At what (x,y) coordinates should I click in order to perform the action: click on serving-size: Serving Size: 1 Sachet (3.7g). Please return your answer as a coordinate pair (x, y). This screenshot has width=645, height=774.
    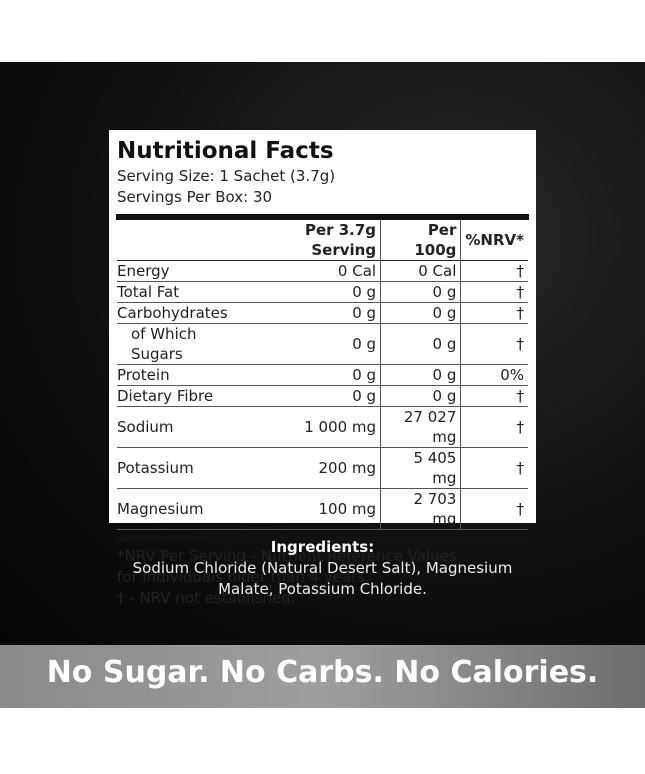
    Looking at the image, I should click on (226, 176).